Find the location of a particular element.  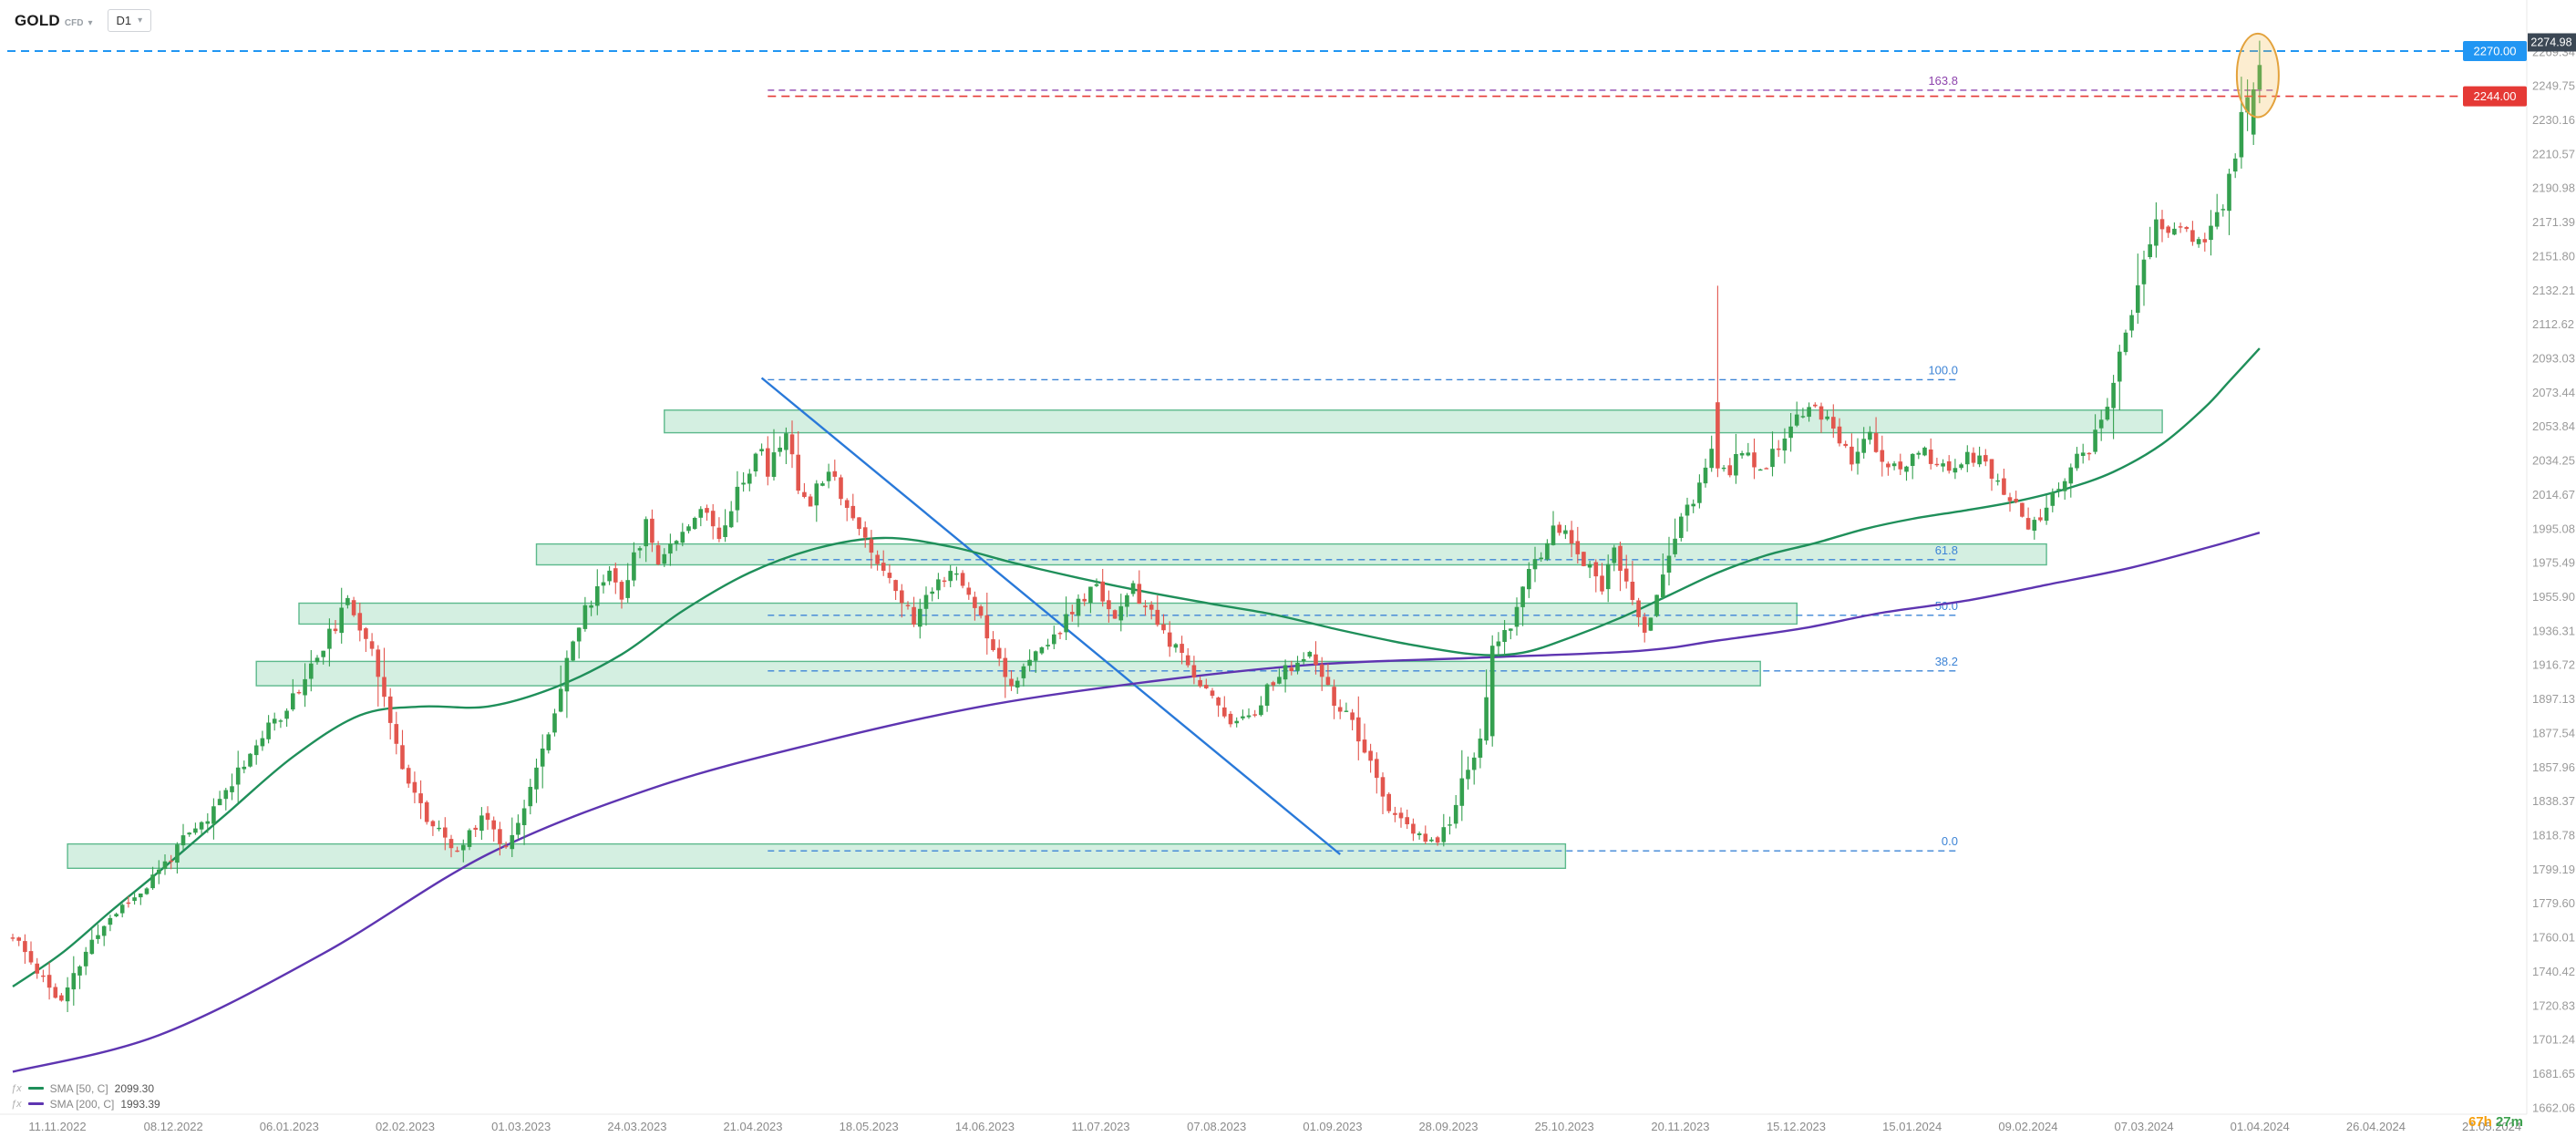

sma200-label: SMA [200, C] is located at coordinates (82, 1104).